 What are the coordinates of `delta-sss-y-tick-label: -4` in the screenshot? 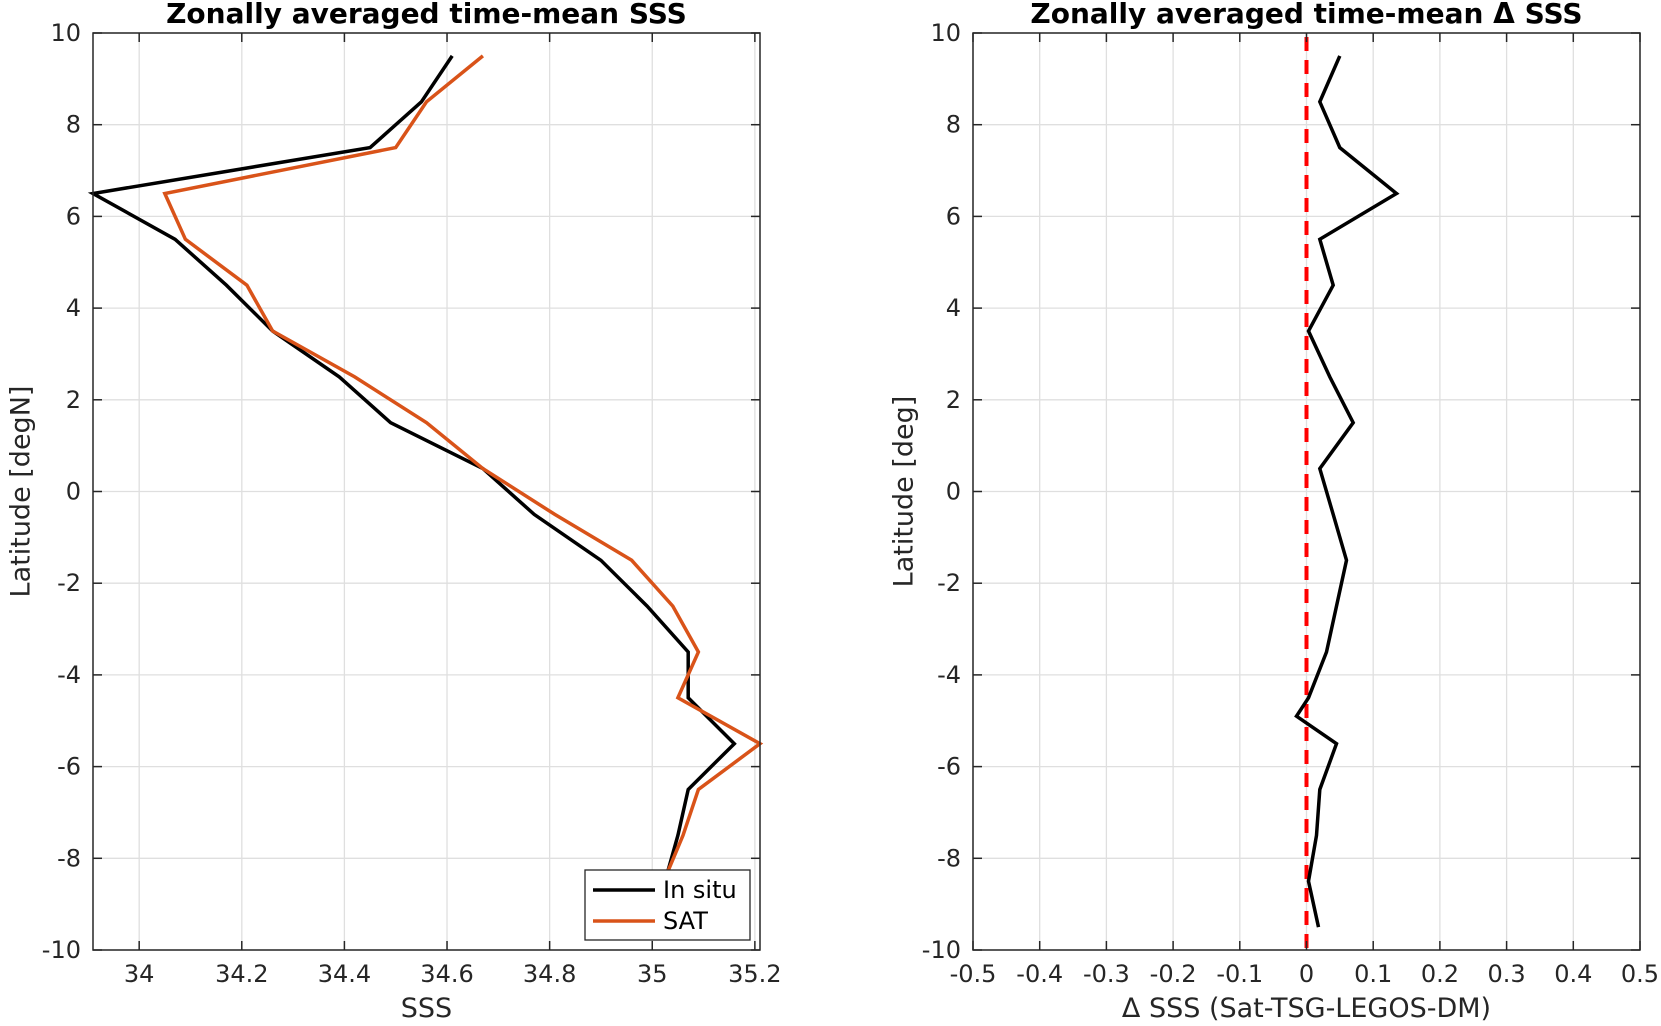 It's located at (949, 675).